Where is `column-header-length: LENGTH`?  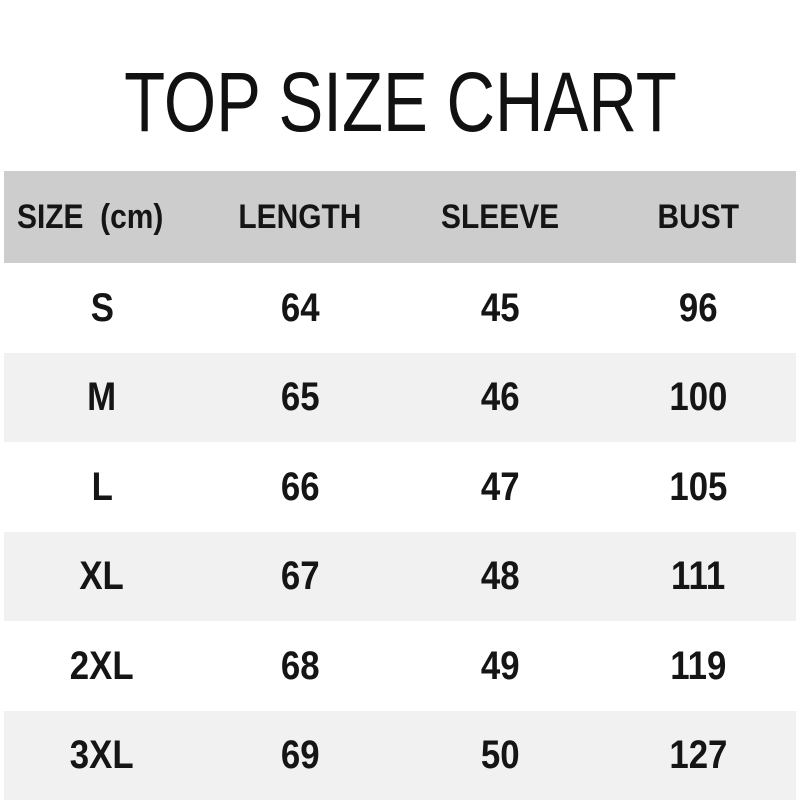
column-header-length: LENGTH is located at coordinates (300, 217).